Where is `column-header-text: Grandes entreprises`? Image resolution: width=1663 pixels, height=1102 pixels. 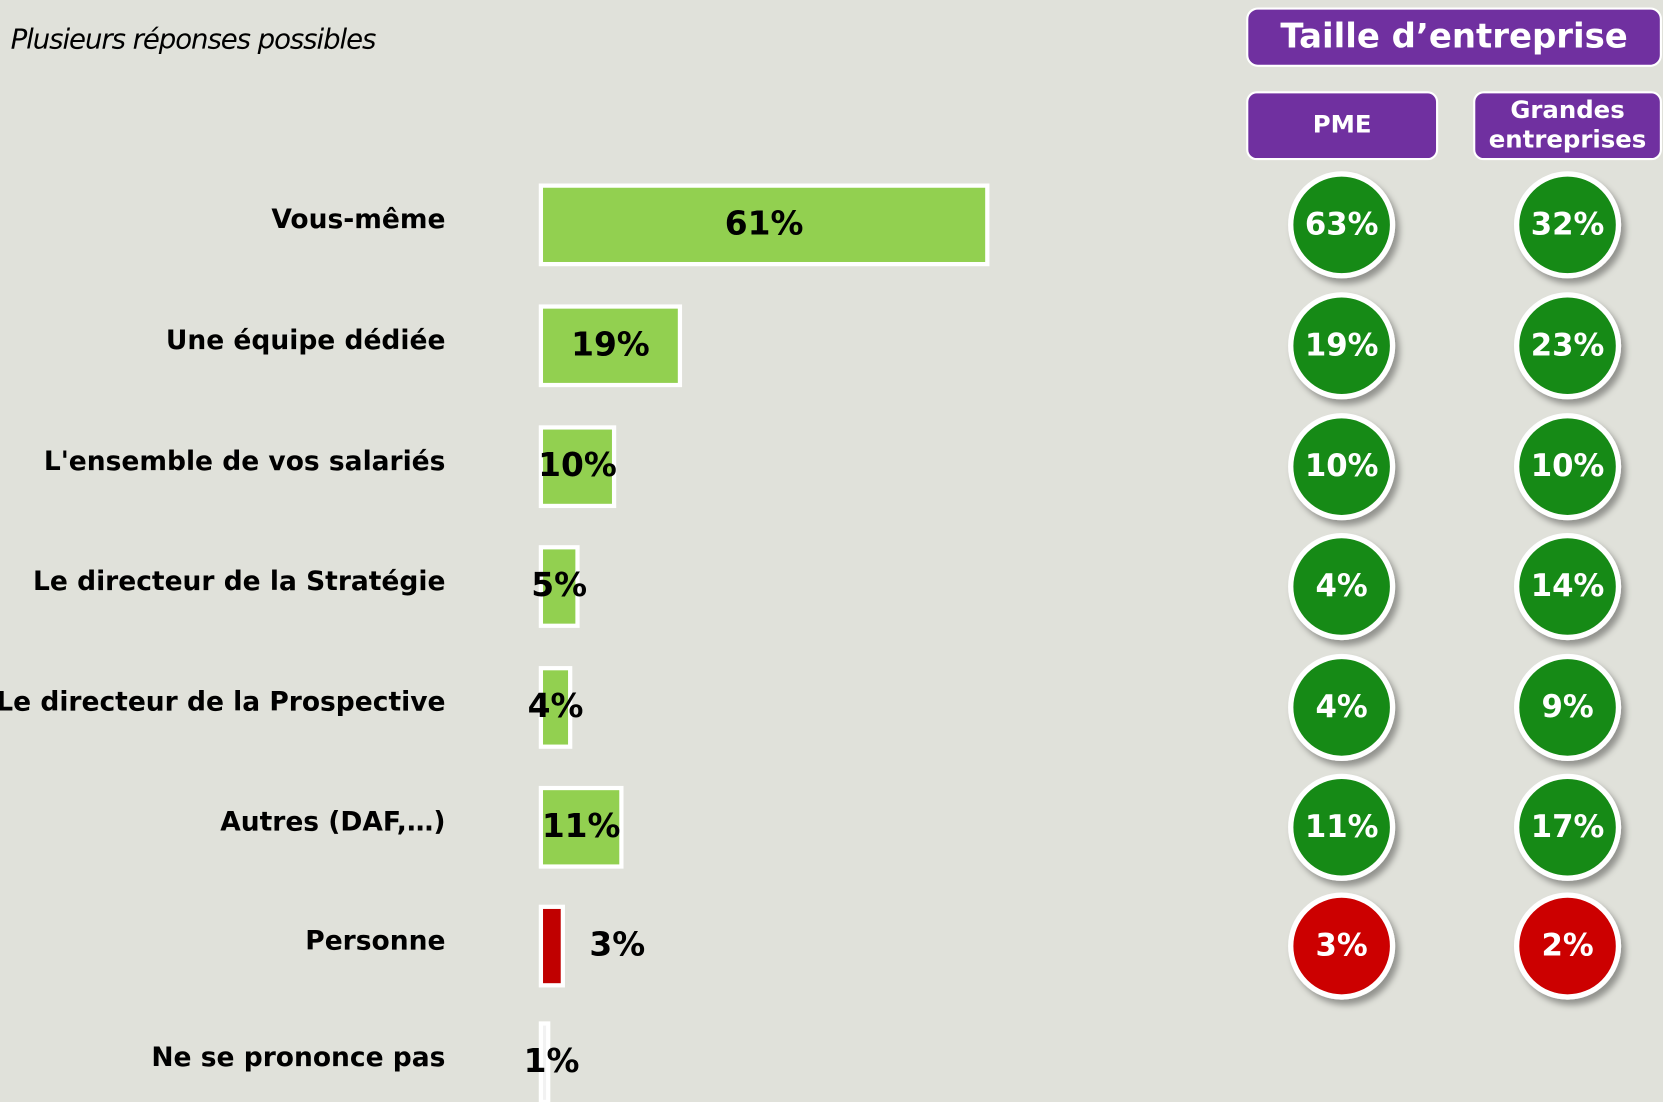
column-header-text: Grandes entreprises is located at coordinates (1567, 125).